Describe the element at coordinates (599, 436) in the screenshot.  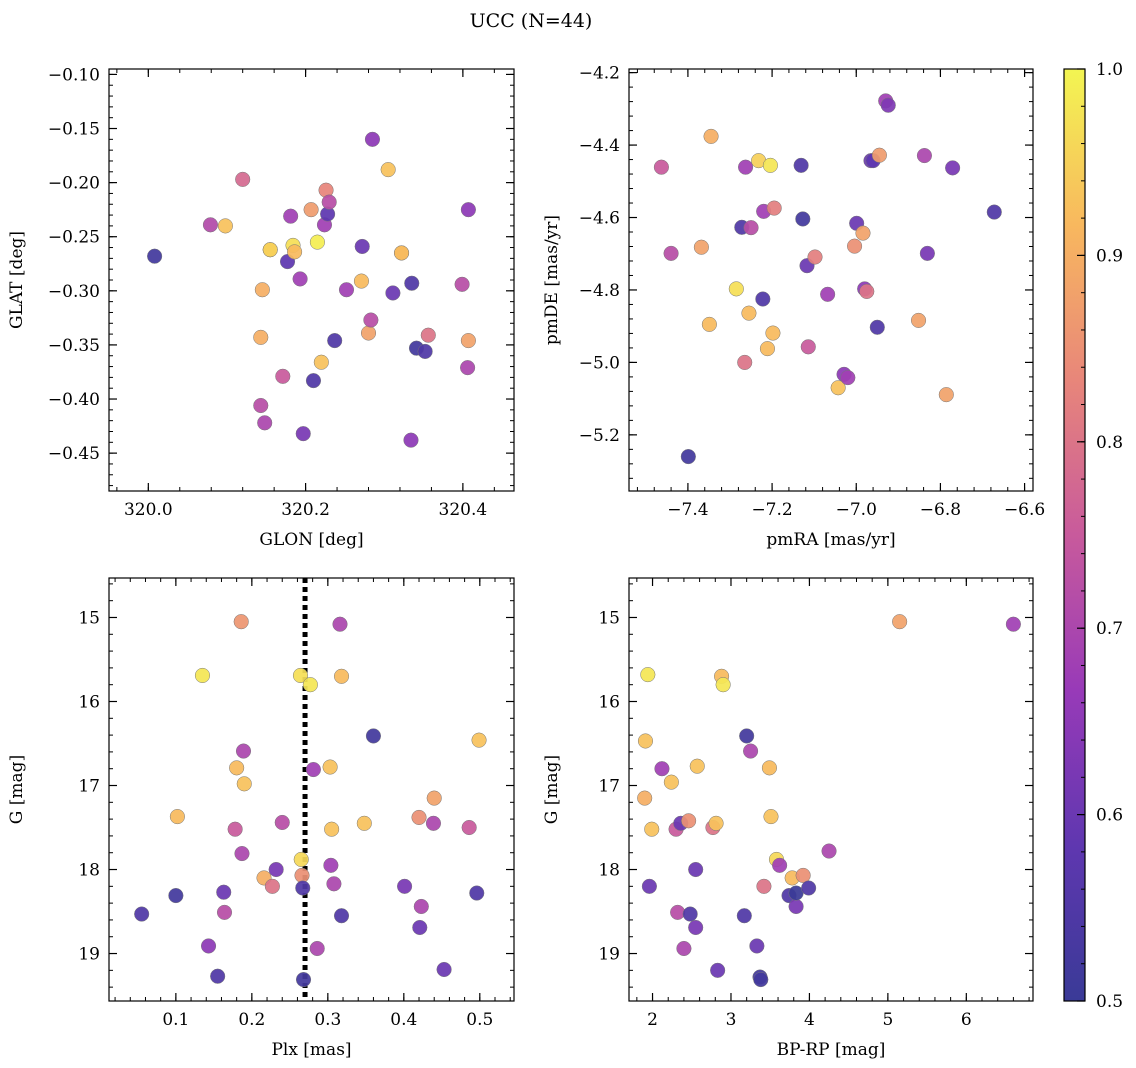
I see `y-tick-label: −5.2` at that location.